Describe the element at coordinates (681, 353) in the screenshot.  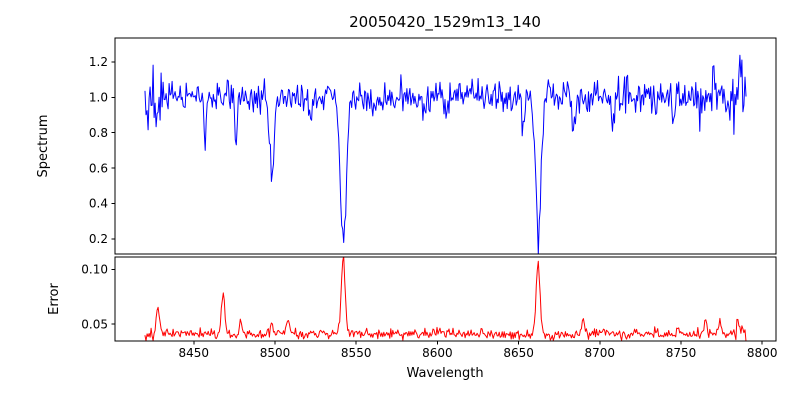
I see `x-tick-label: 8750` at that location.